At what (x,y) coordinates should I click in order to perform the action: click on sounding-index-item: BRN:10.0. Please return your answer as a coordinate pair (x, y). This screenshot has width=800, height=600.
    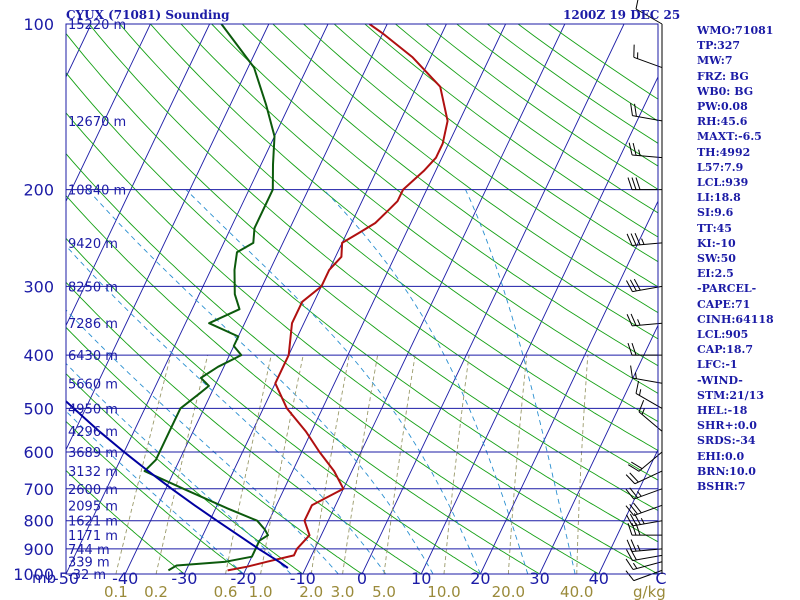
    Looking at the image, I should click on (726, 471).